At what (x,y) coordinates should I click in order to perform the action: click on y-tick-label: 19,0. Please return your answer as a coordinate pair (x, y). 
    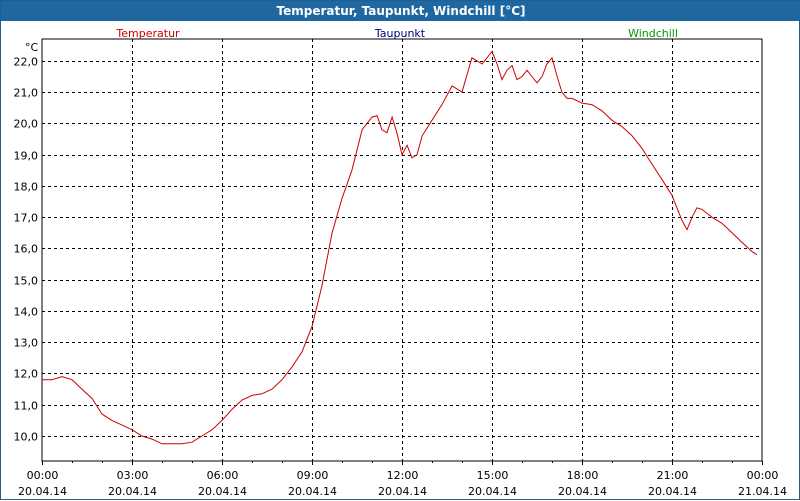
    Looking at the image, I should click on (26, 156).